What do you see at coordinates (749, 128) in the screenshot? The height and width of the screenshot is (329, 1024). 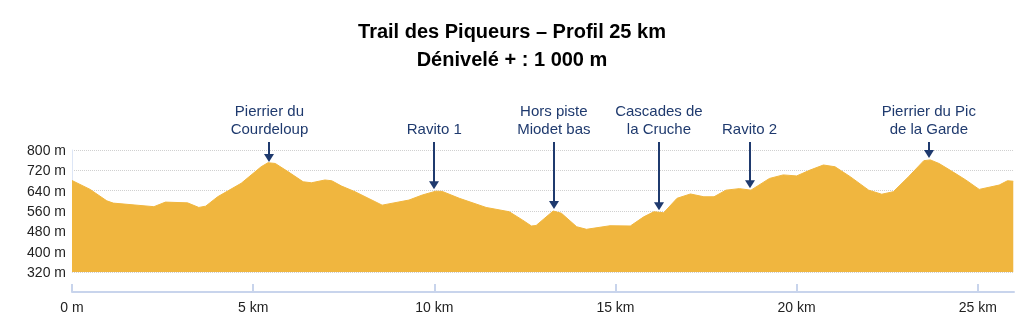 I see `annotation: Ravito 2` at bounding box center [749, 128].